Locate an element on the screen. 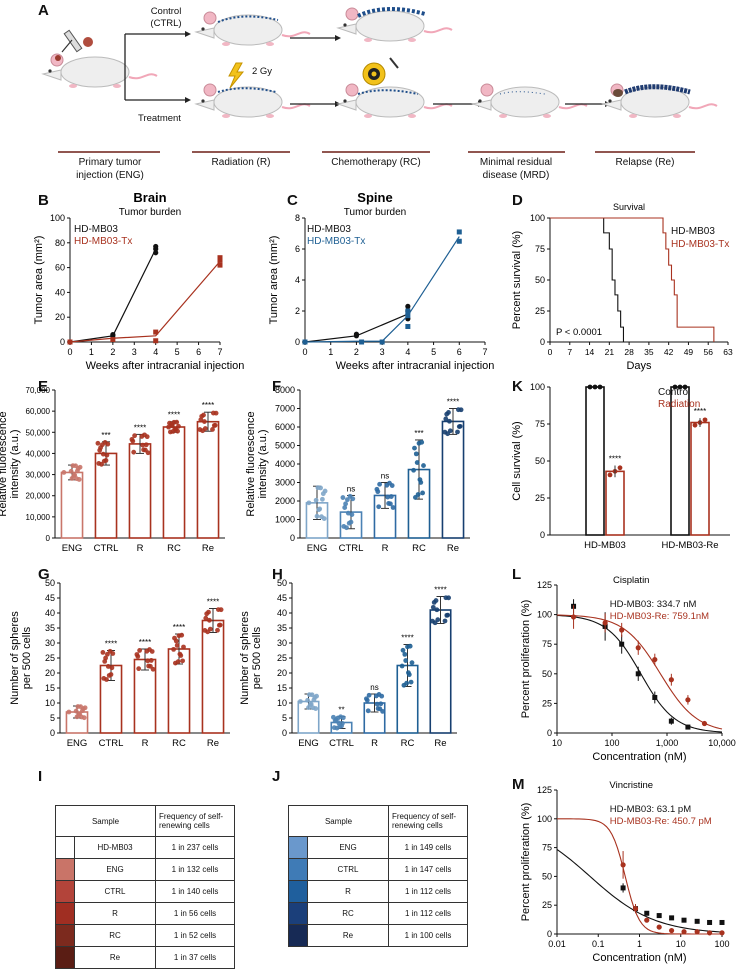  y-axis-label: Relative fluorescenceintensity (a.u.) is located at coordinates (10, 463).